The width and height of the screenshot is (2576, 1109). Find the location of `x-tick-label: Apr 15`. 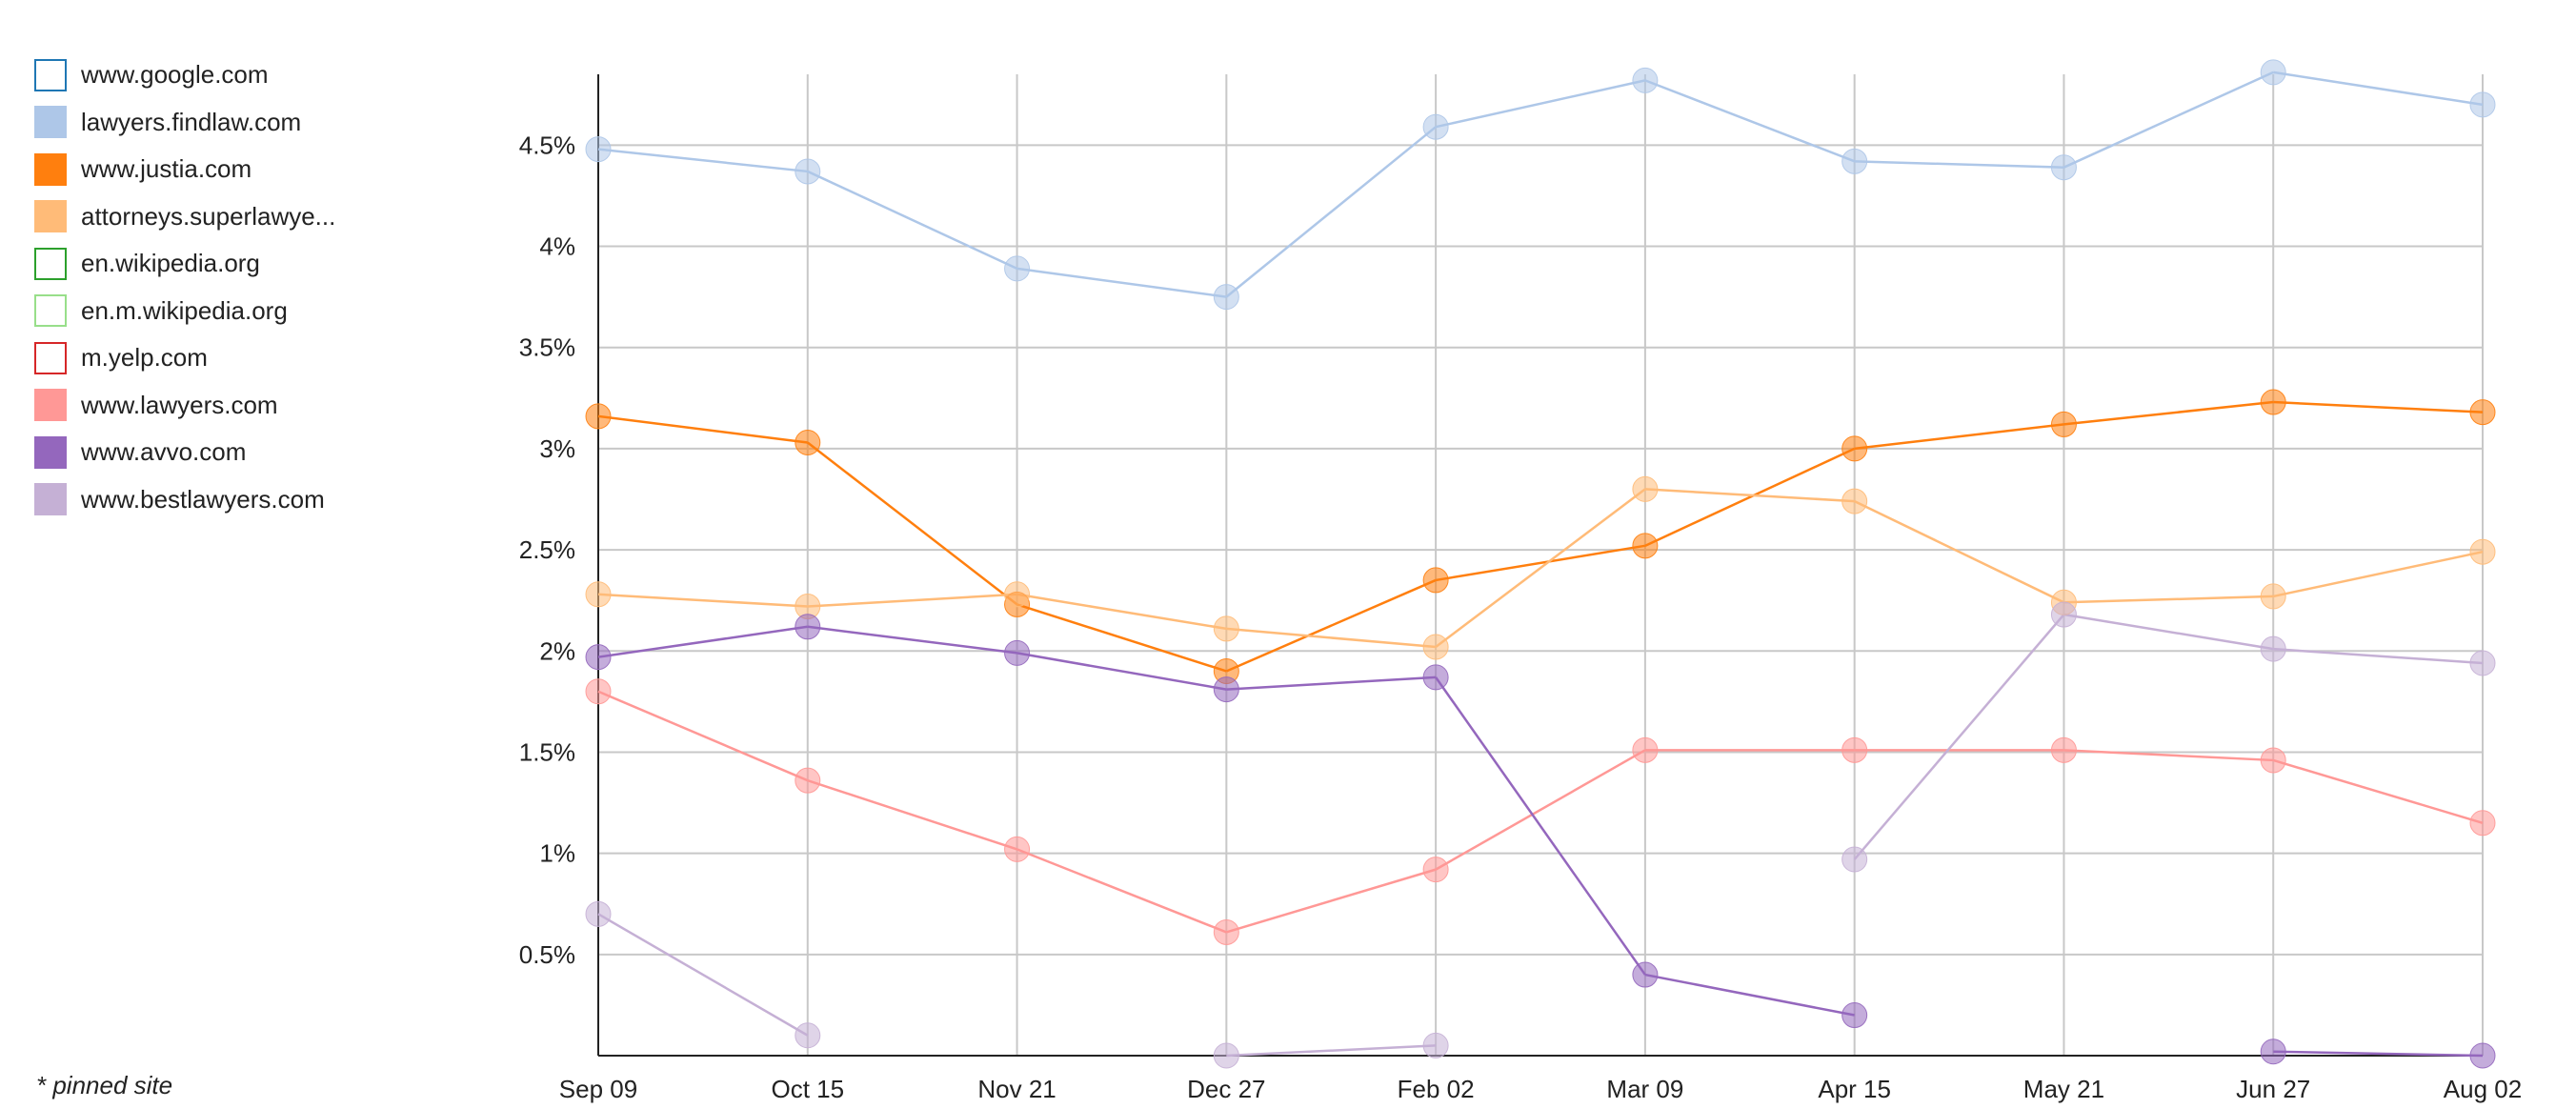

x-tick-label: Apr 15 is located at coordinates (1854, 1089).